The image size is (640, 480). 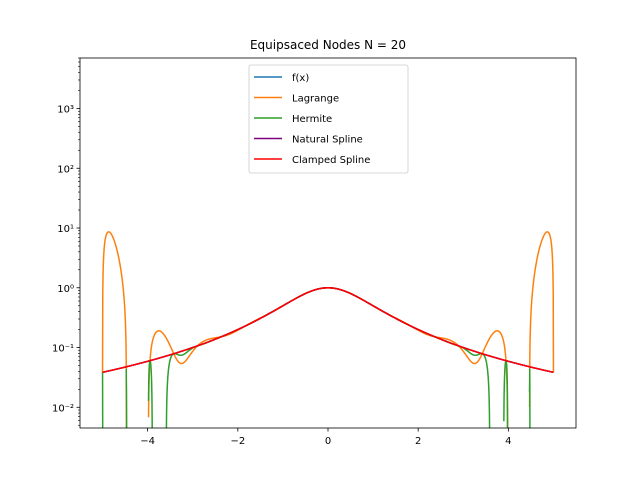 I want to click on x-tick-label: 0, so click(x=328, y=441).